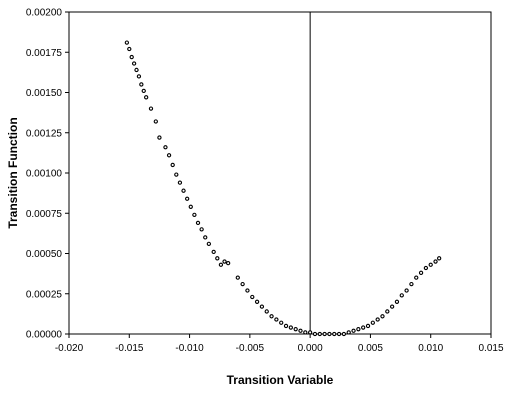 The image size is (513, 394). What do you see at coordinates (44, 214) in the screenshot?
I see `y-tick-label: 0.00075` at bounding box center [44, 214].